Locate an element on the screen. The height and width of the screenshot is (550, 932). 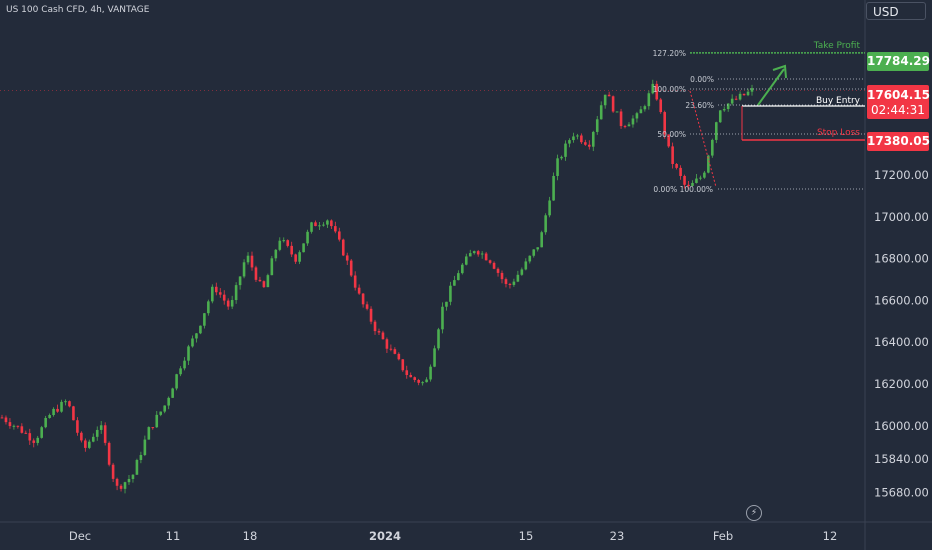
fib-level-label: 23.60% is located at coordinates (699, 105).